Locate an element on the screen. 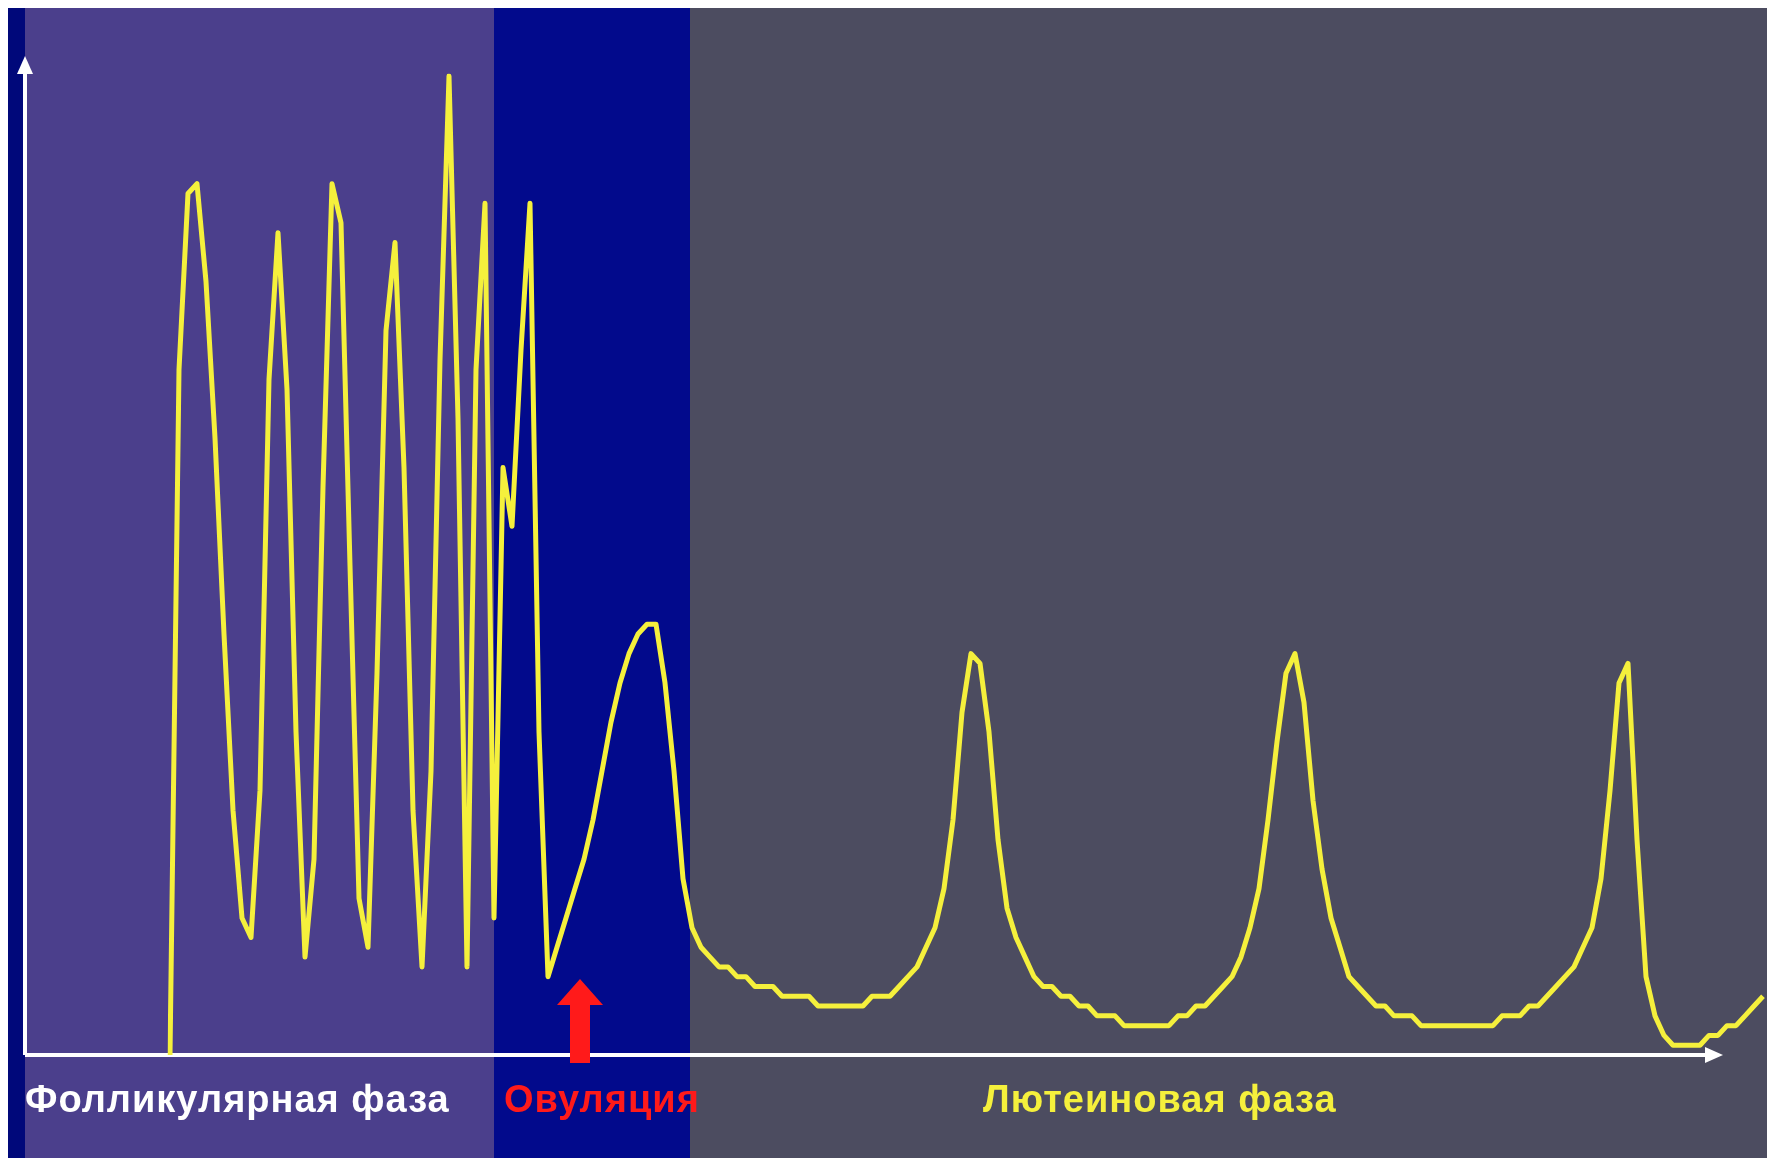 The image size is (1775, 1174). text: Овуляция is located at coordinates (602, 1099).